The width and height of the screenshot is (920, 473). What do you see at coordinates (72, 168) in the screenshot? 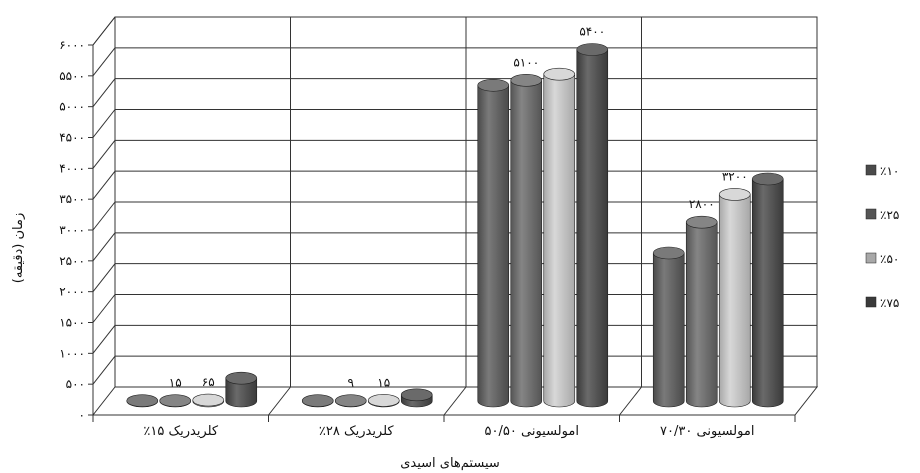
I see `y-tick-label: ۴۰۰۰` at bounding box center [72, 168].